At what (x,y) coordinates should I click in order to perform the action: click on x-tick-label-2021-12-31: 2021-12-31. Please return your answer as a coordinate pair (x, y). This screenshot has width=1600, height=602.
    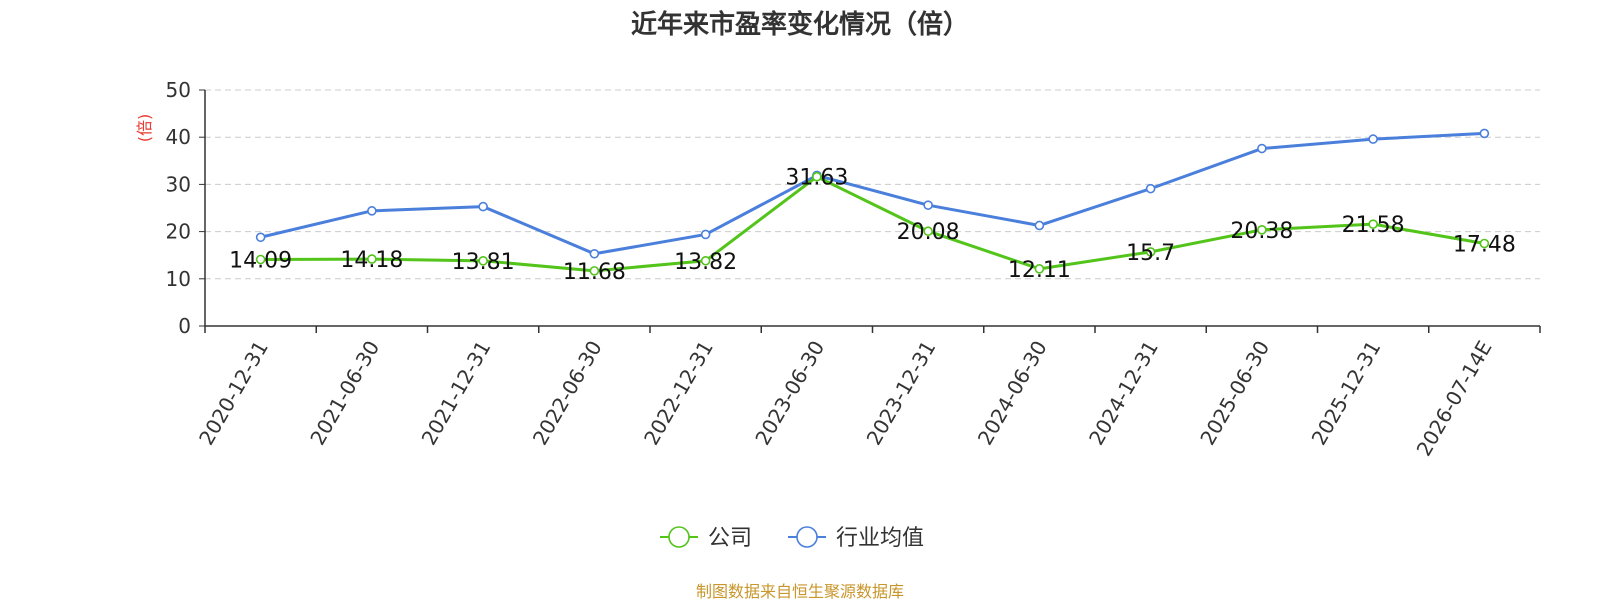
    Looking at the image, I should click on (456, 393).